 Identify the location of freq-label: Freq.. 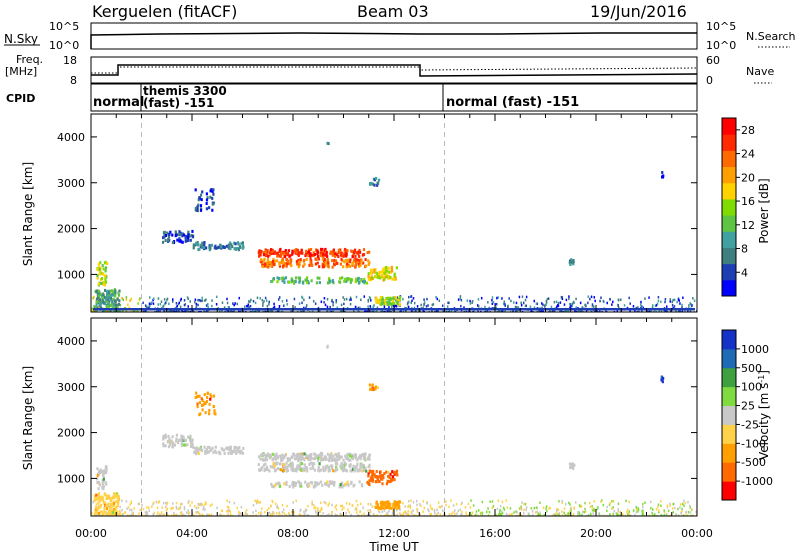
(29, 59).